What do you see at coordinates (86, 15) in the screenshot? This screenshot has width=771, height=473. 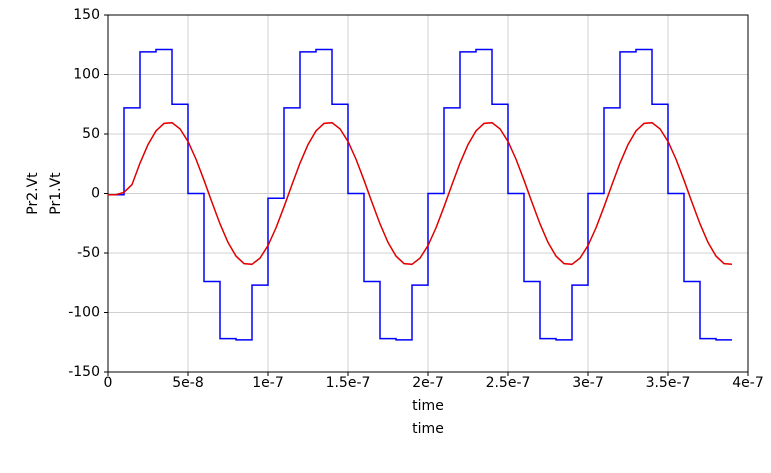 I see `y-tick-label: 150` at bounding box center [86, 15].